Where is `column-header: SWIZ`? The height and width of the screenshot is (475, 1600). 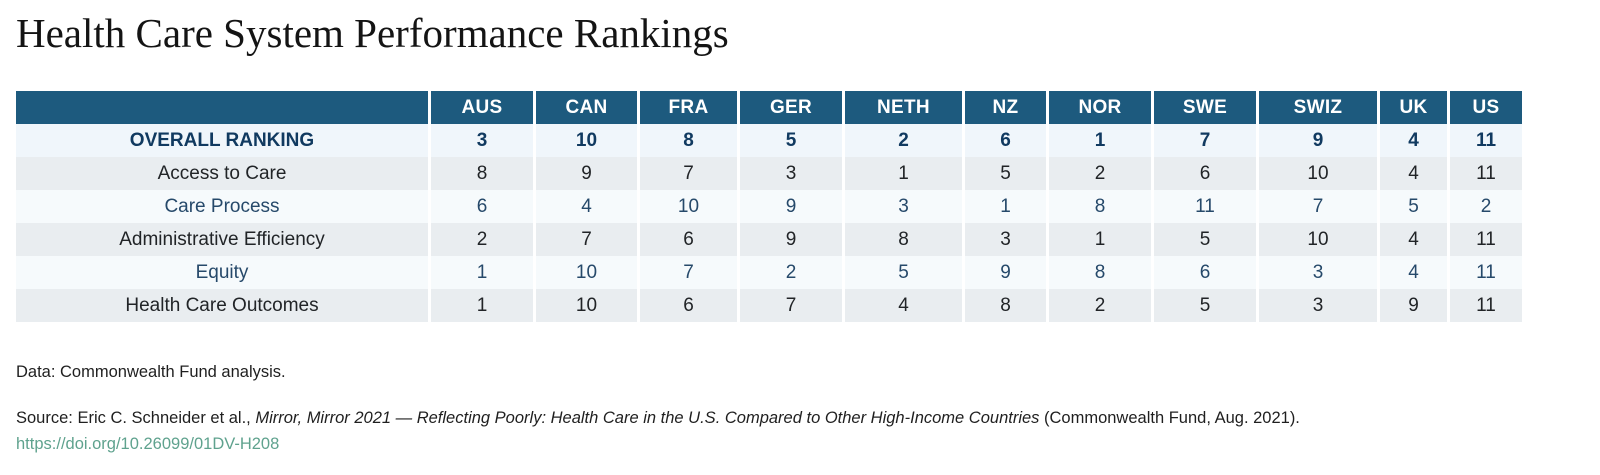 column-header: SWIZ is located at coordinates (1316, 108).